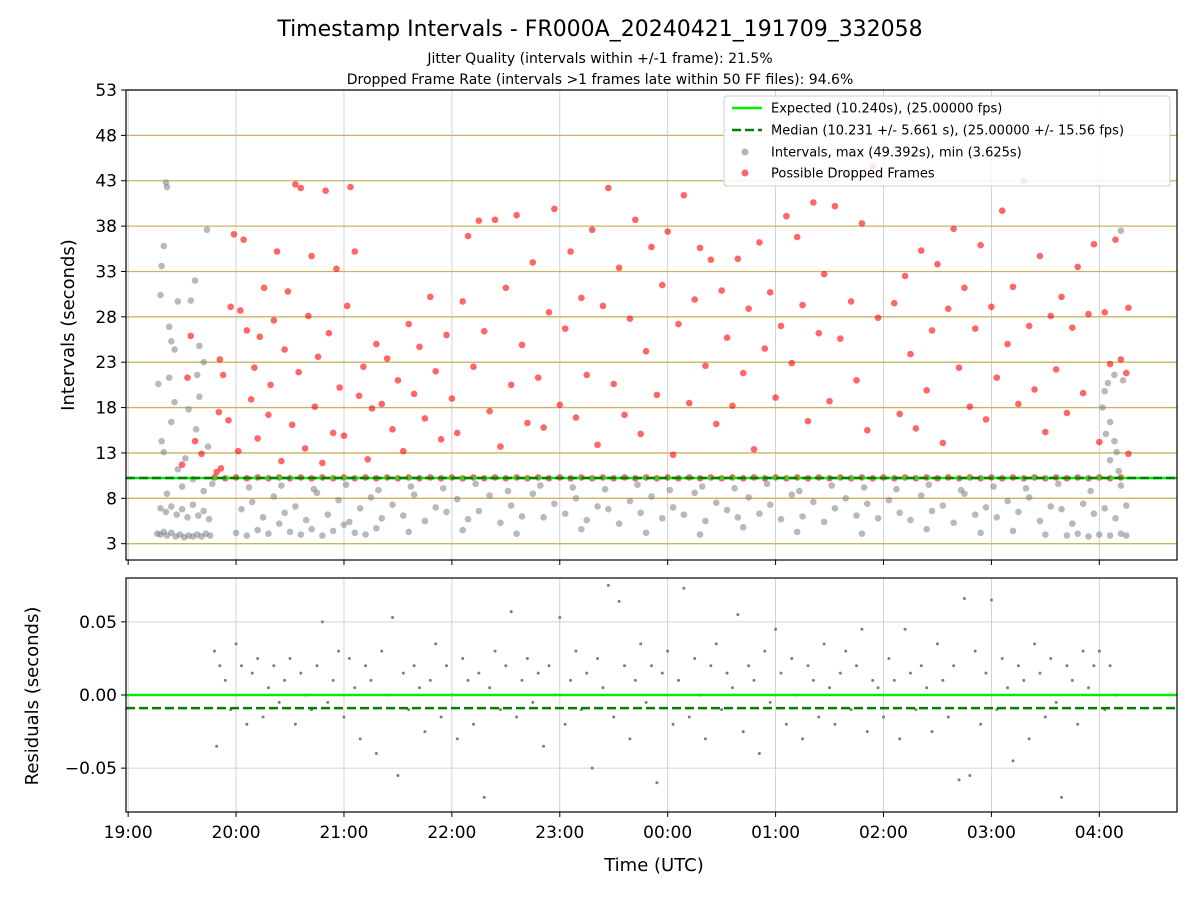  I want to click on x-tick-label: 22:00, so click(451, 833).